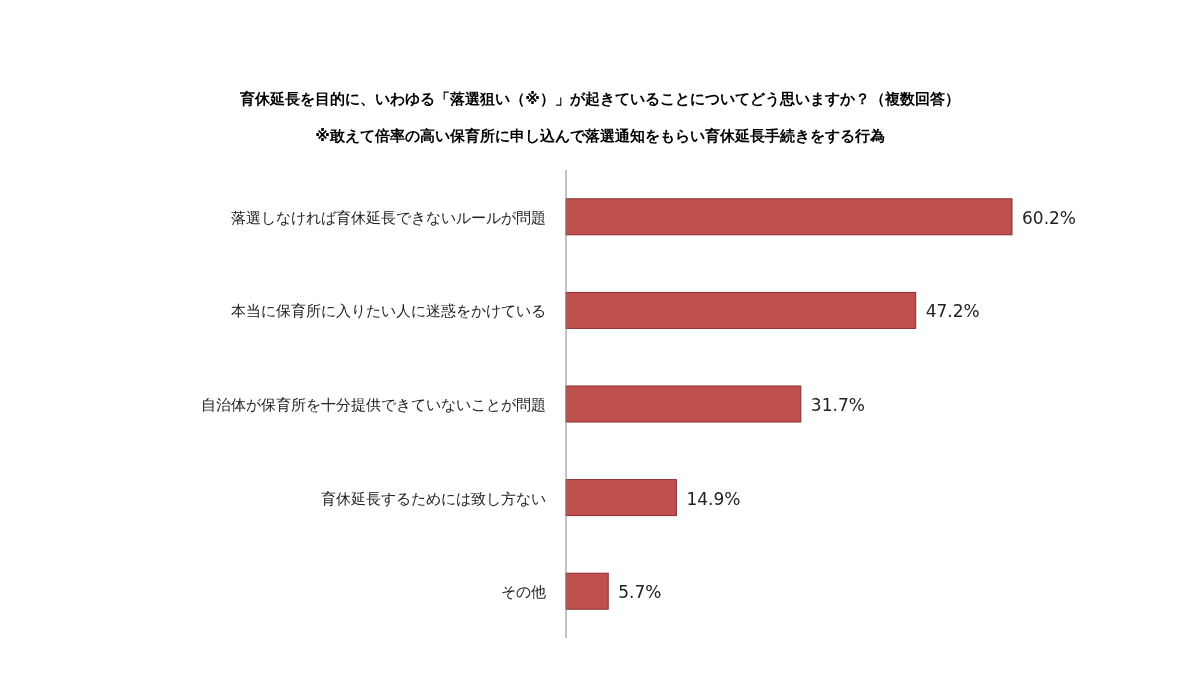  What do you see at coordinates (837, 405) in the screenshot?
I see `data-label: 31.7%` at bounding box center [837, 405].